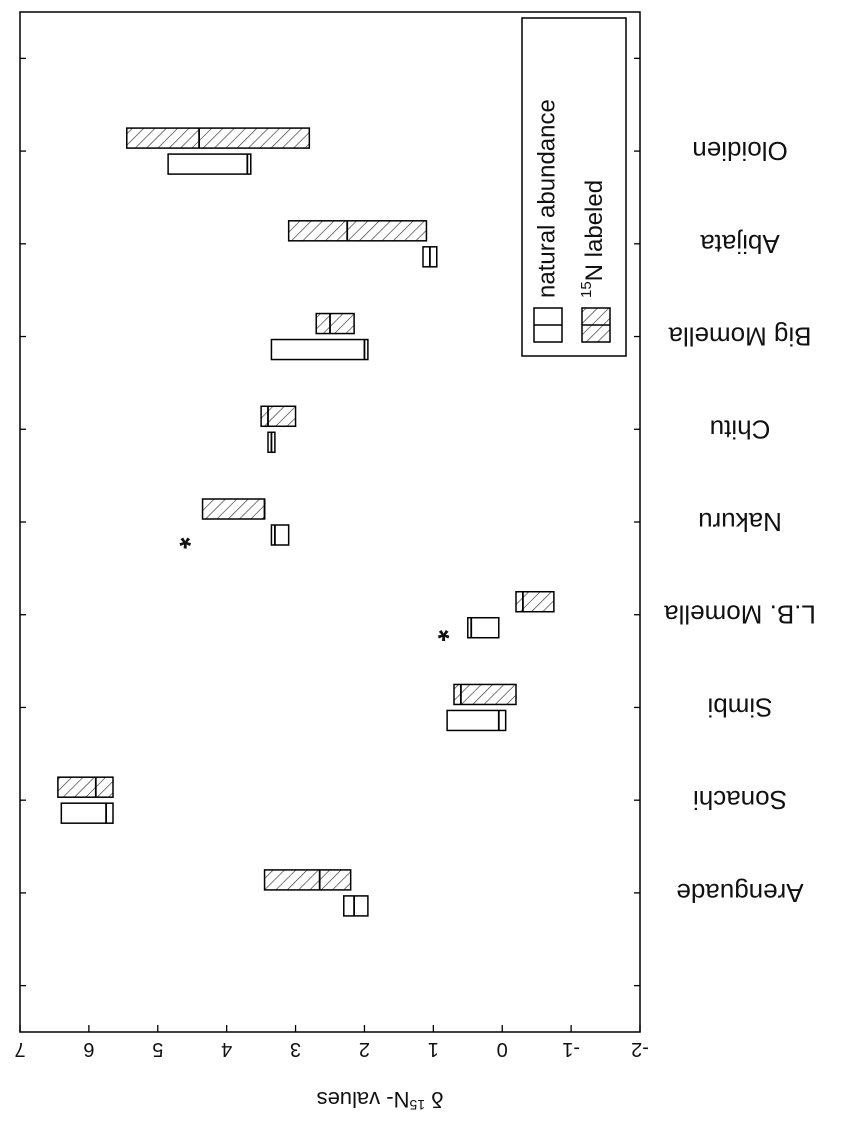 This screenshot has height=1124, width=841. Describe the element at coordinates (740, 337) in the screenshot. I see `category-label: Big Momella` at that location.